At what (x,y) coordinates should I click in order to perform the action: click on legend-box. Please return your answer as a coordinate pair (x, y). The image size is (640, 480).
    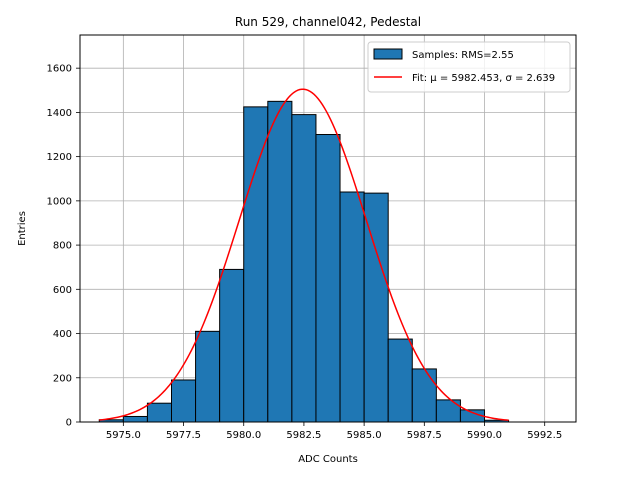
    Looking at the image, I should click on (469, 67).